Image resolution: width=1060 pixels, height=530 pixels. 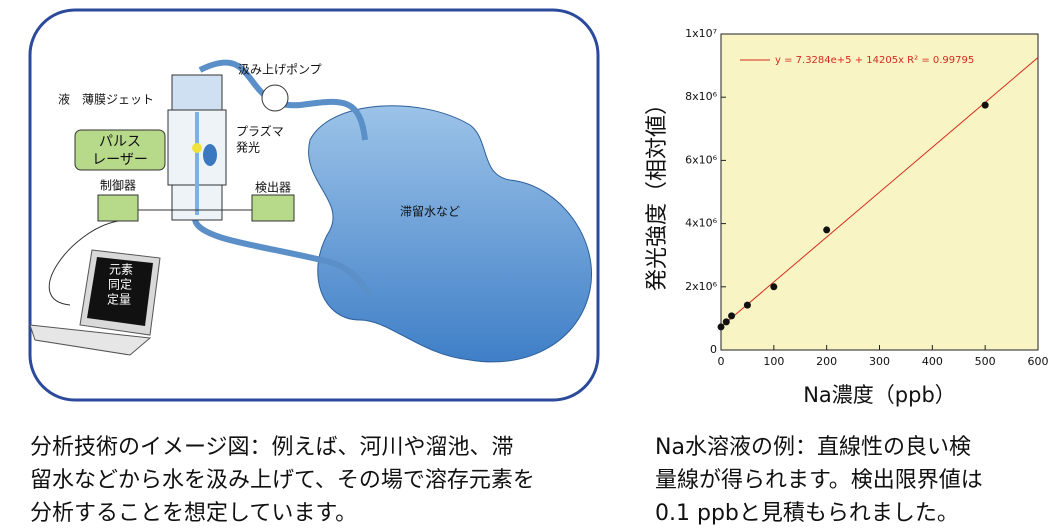 I want to click on x-axis-label: Na濃度（ppb）, so click(x=879, y=395).